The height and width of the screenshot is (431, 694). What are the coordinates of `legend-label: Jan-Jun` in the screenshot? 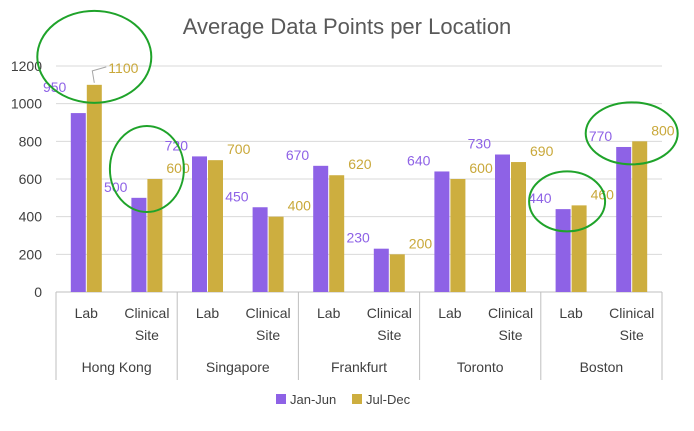 It's located at (313, 399).